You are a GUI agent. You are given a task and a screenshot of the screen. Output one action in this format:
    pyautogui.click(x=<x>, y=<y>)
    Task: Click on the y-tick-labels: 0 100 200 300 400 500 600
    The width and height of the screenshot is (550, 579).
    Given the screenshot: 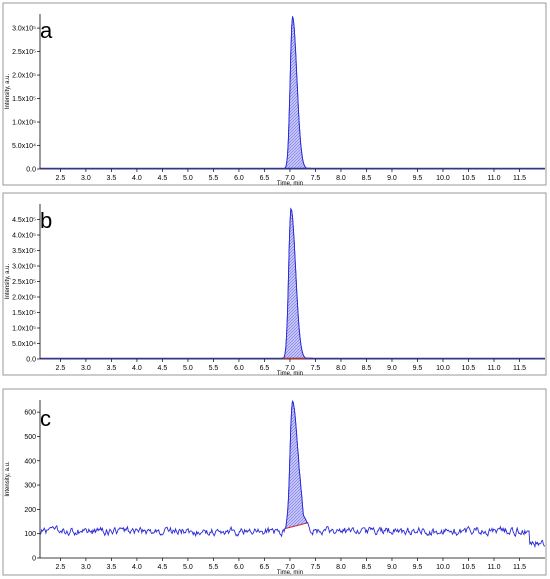 What is the action you would take?
    pyautogui.click(x=30, y=486)
    